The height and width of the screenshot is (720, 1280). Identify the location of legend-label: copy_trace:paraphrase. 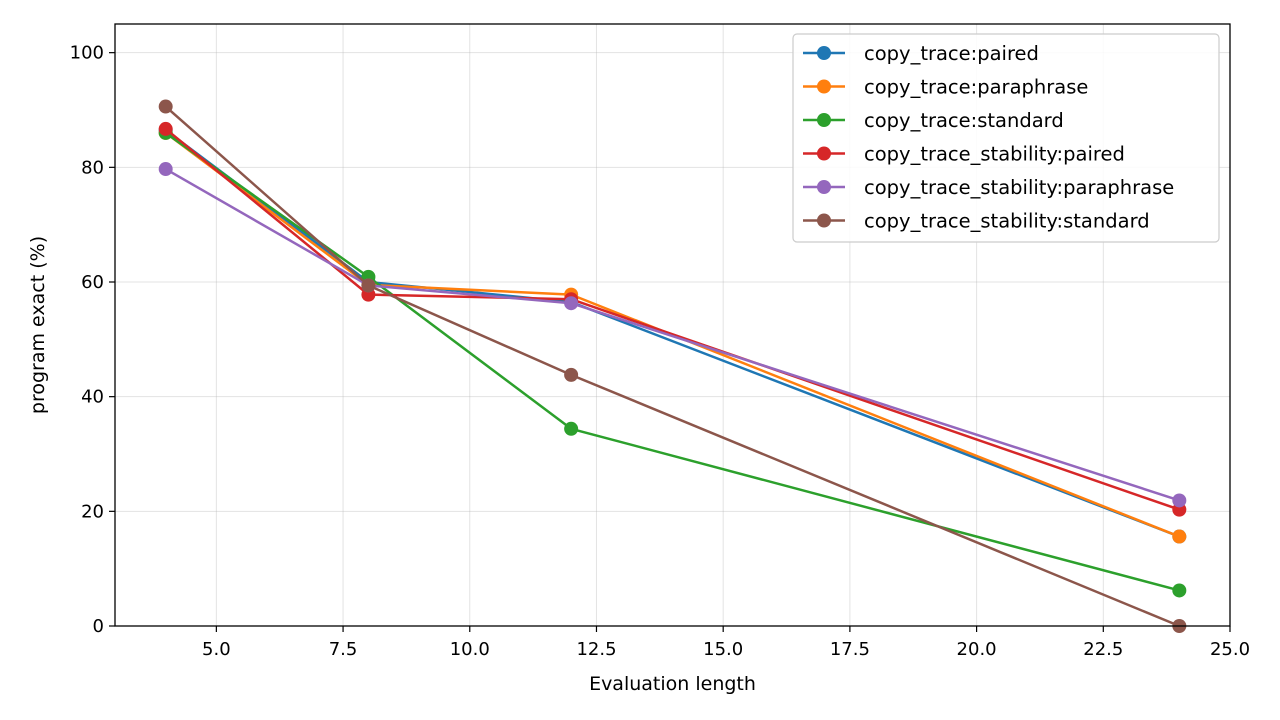
(976, 87).